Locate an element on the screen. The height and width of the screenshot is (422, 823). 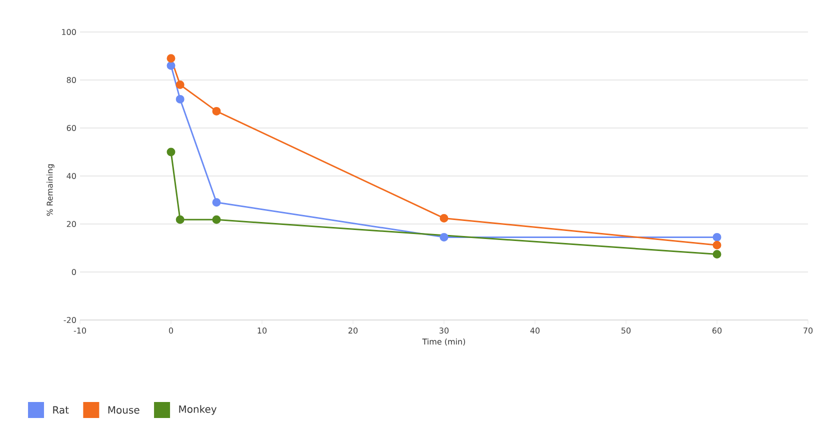
x-tick-label: 50 is located at coordinates (626, 331).